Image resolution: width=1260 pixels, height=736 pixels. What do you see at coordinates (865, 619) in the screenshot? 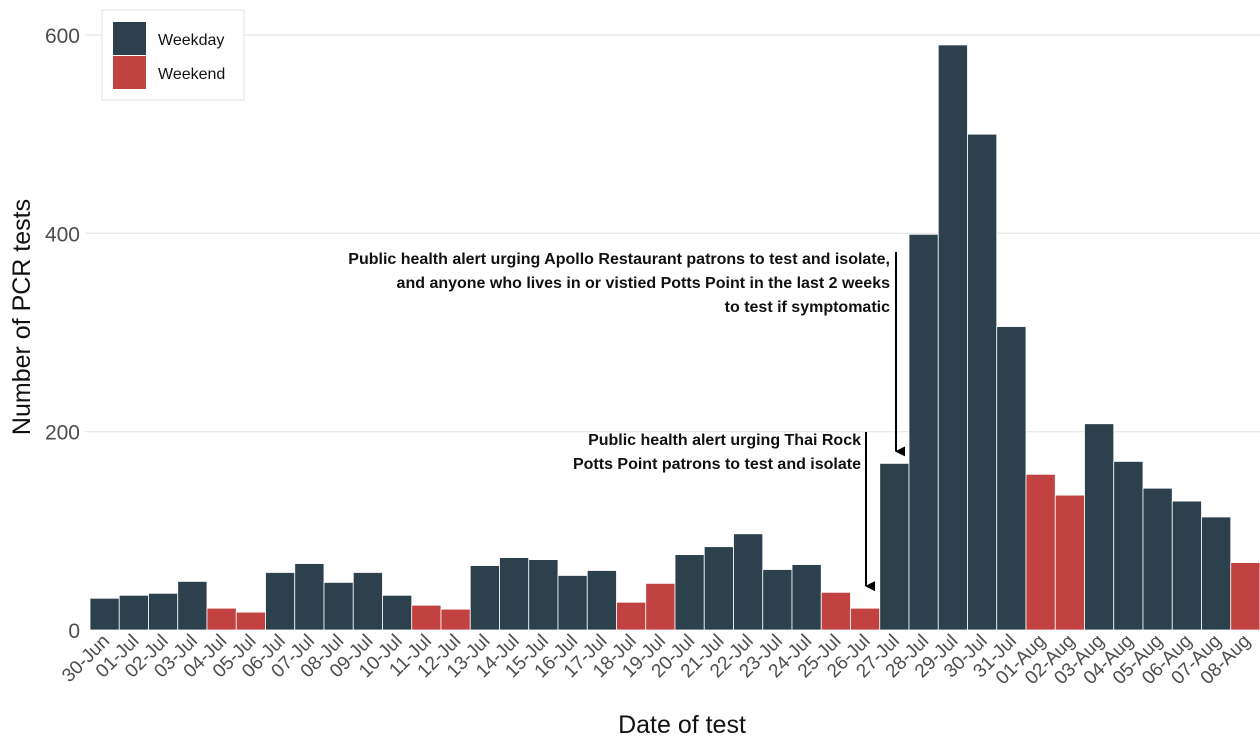
I see `bar-26-Jul` at bounding box center [865, 619].